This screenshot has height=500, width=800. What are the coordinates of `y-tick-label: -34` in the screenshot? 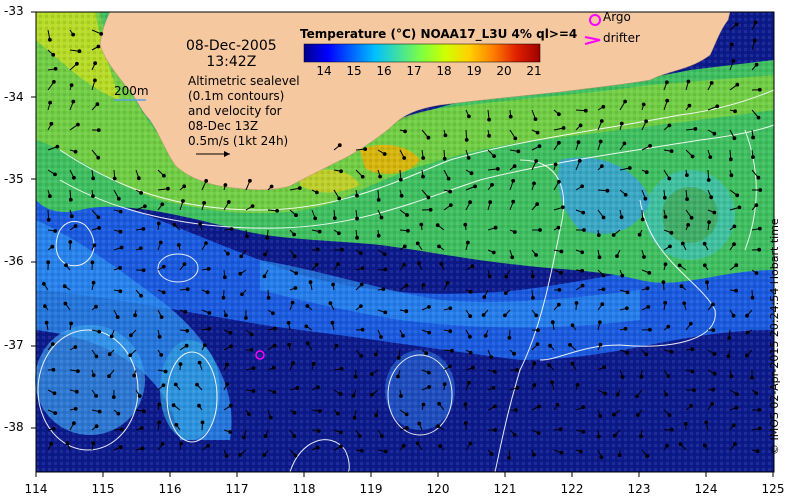 It's located at (14, 97).